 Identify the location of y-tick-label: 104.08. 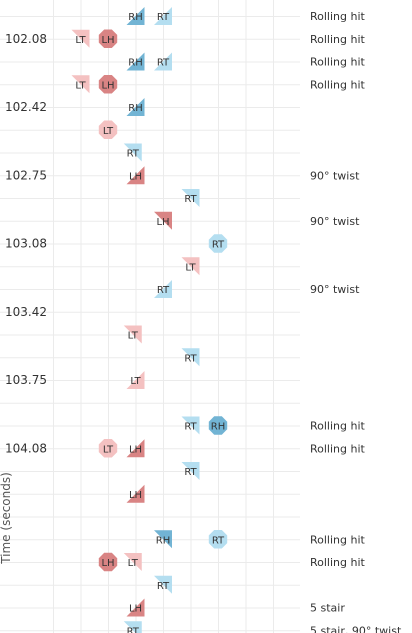
(26, 448).